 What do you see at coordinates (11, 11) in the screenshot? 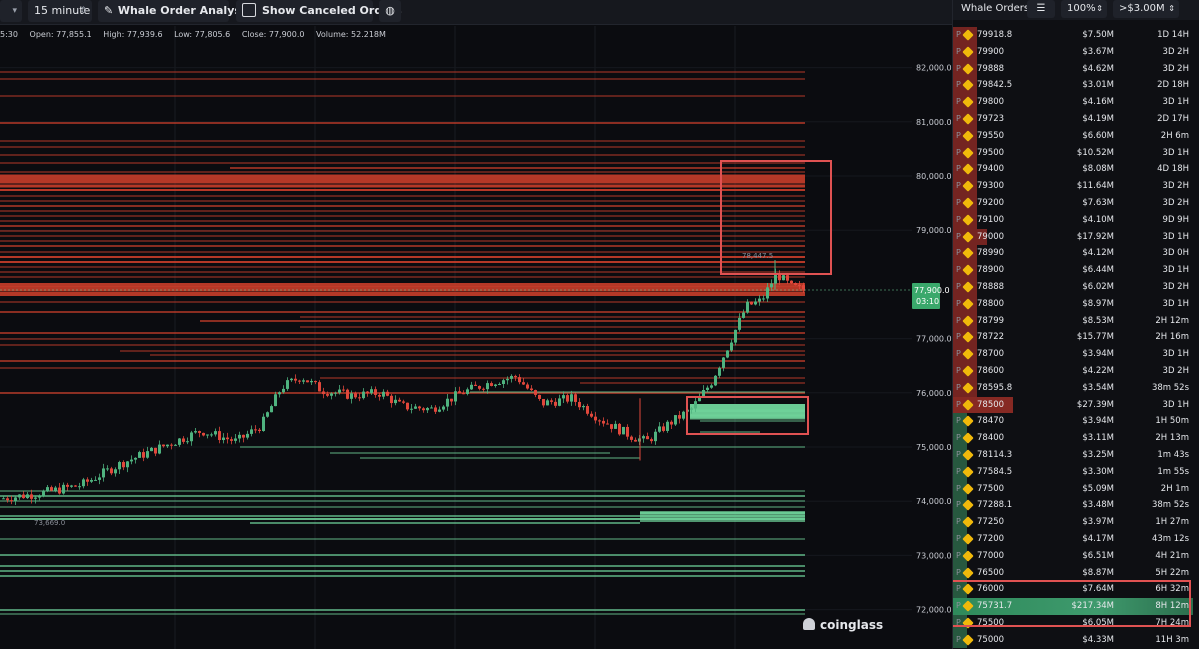
I see `toolbar-left-stub: ▾` at bounding box center [11, 11].